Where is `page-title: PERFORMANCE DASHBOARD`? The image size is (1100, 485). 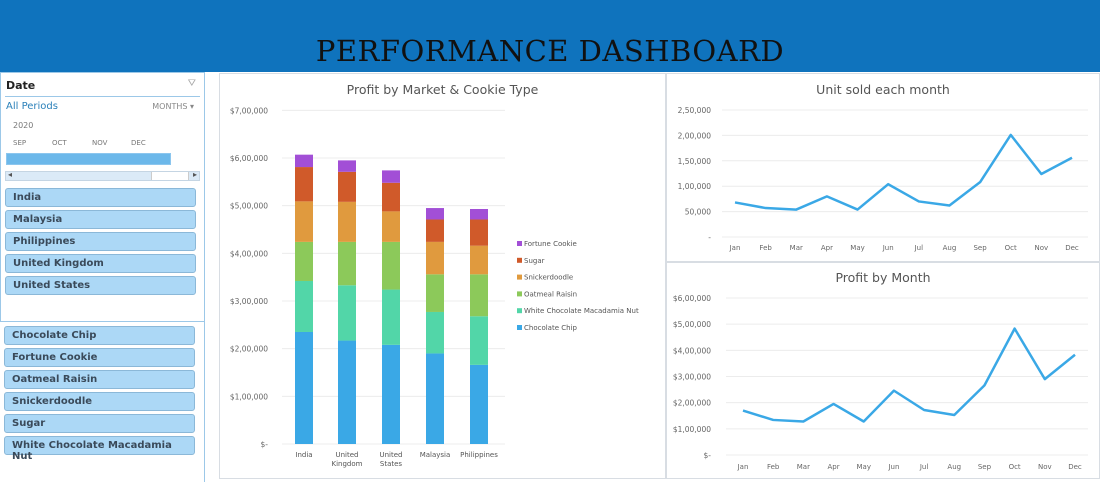
page-title: PERFORMANCE DASHBOARD is located at coordinates (550, 51).